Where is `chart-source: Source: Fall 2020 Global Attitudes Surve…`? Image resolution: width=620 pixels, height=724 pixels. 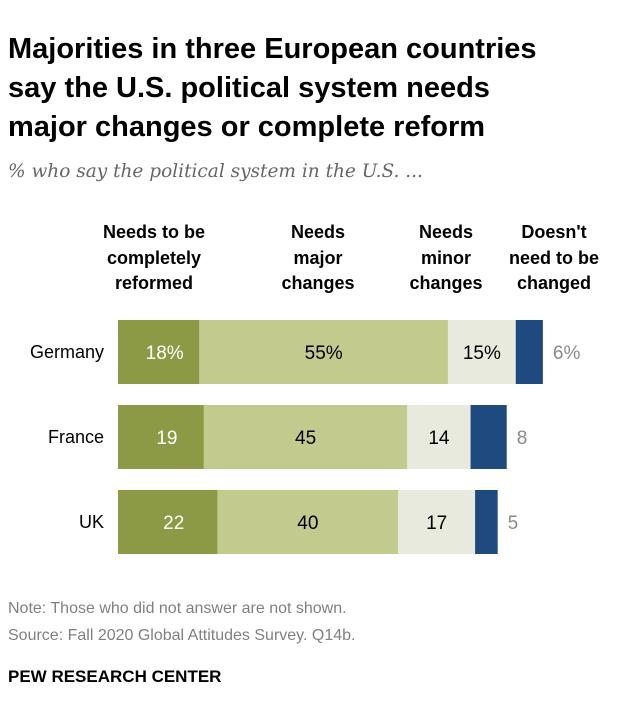 chart-source: Source: Fall 2020 Global Attitudes Surve… is located at coordinates (182, 635).